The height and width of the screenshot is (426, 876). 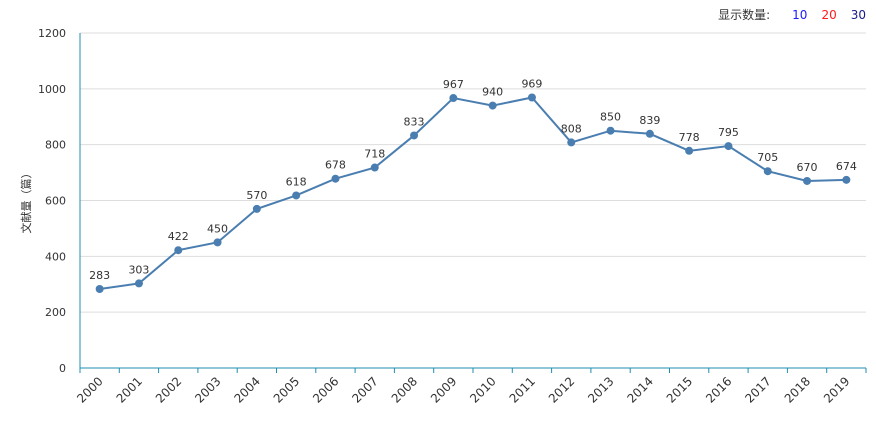 What do you see at coordinates (797, 389) in the screenshot?
I see `x-tick-label: 2018` at bounding box center [797, 389].